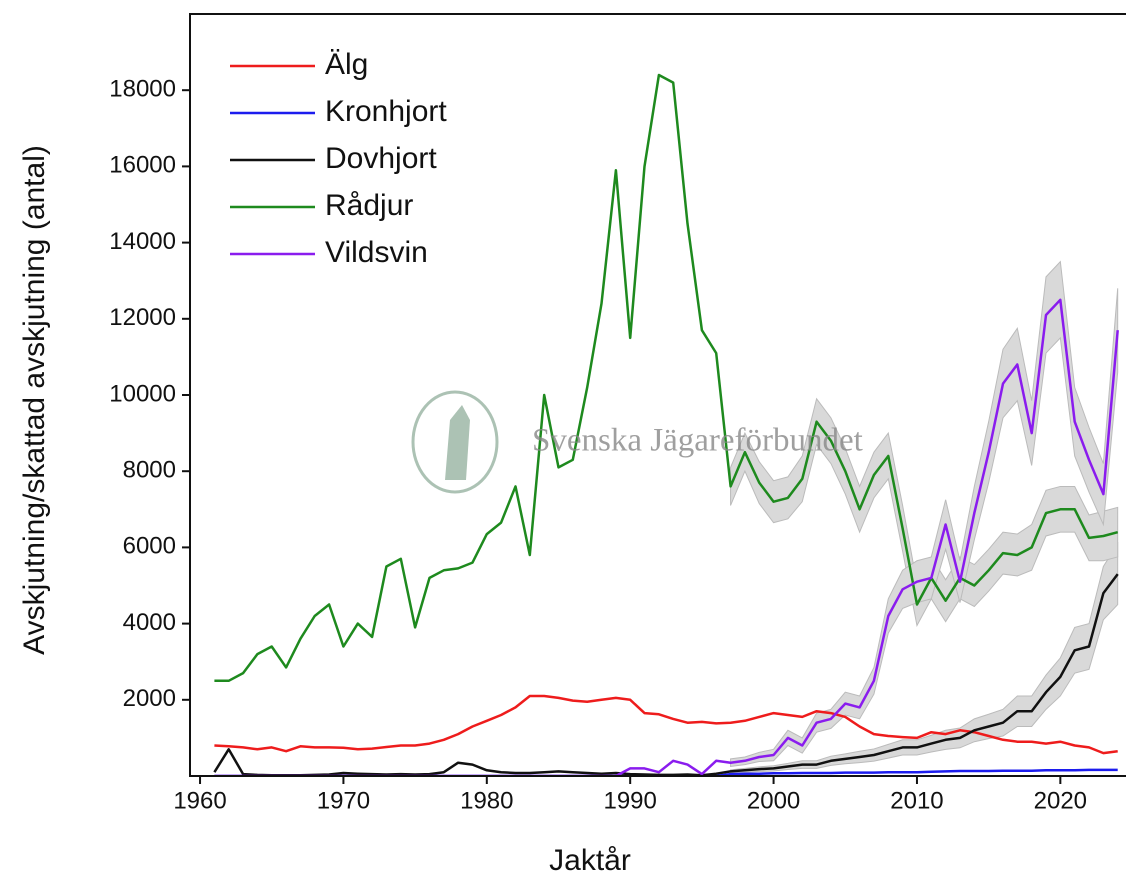 The height and width of the screenshot is (890, 1126). Describe the element at coordinates (34, 400) in the screenshot. I see `y-axis-label: Avskjutning/skattad avskjutning (antal)` at that location.